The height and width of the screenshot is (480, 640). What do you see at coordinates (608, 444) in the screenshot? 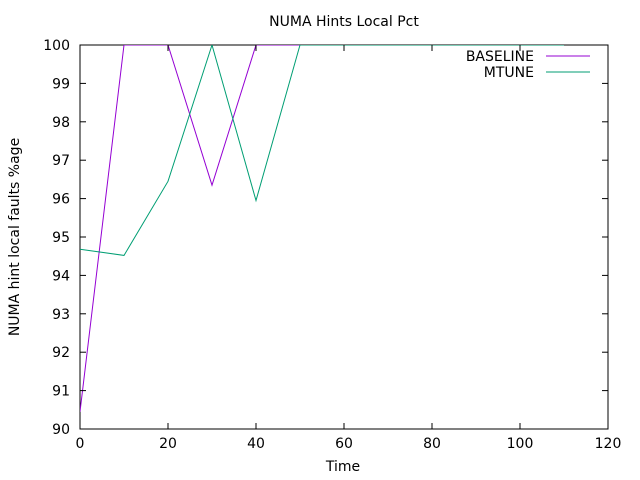
I see `x-tick-label: 120` at bounding box center [608, 444].